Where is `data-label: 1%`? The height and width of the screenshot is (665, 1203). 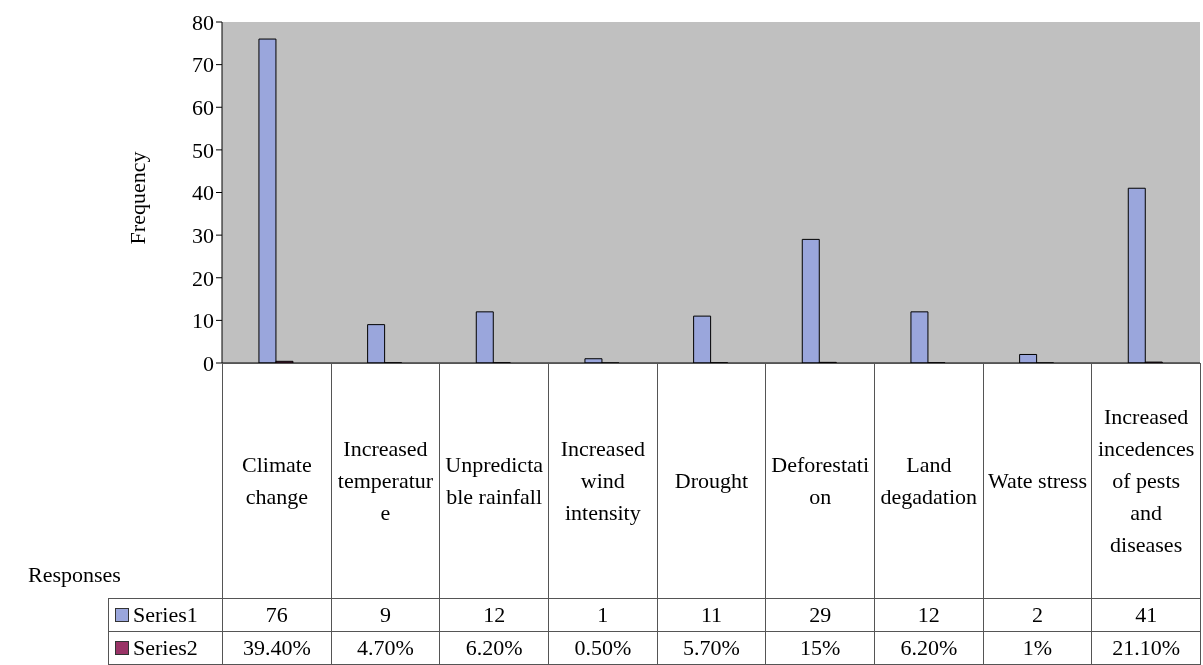
data-label: 1% is located at coordinates (1037, 648).